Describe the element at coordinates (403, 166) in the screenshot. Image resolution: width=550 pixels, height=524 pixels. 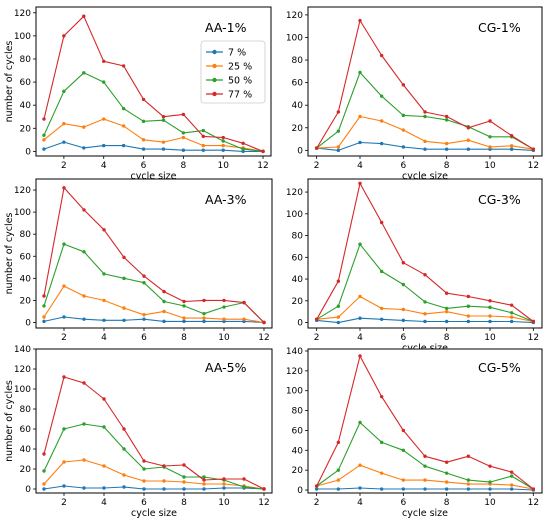
I see `x-tick-label: 6` at that location.